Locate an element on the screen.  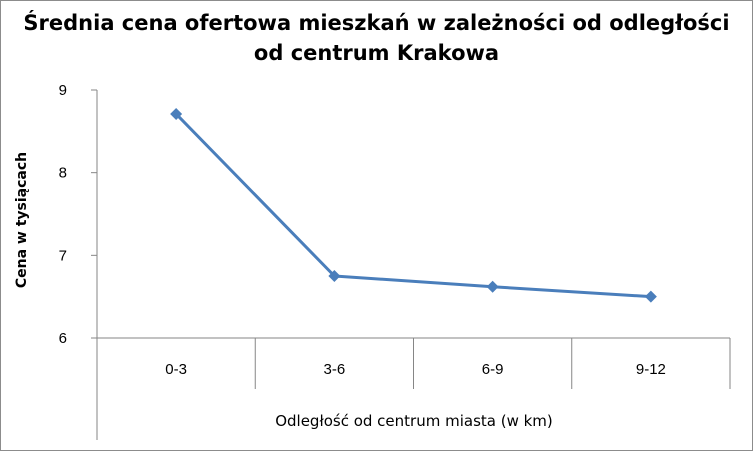
y-tick-label: 8 is located at coordinates (63, 173).